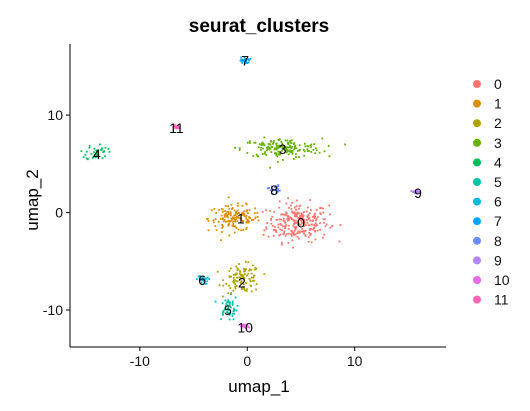  I want to click on cluster-label-10: 10, so click(245, 328).